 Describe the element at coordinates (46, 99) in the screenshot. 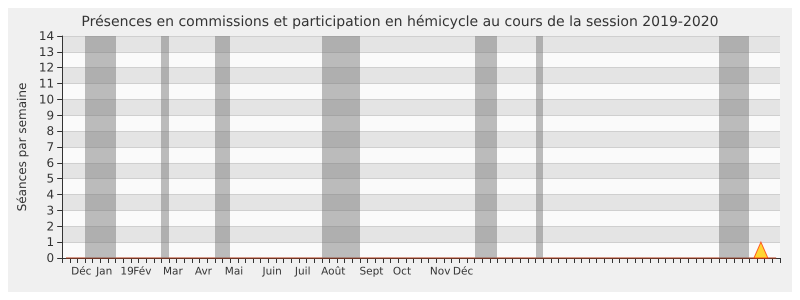

I see `y-tick-label: 10` at that location.